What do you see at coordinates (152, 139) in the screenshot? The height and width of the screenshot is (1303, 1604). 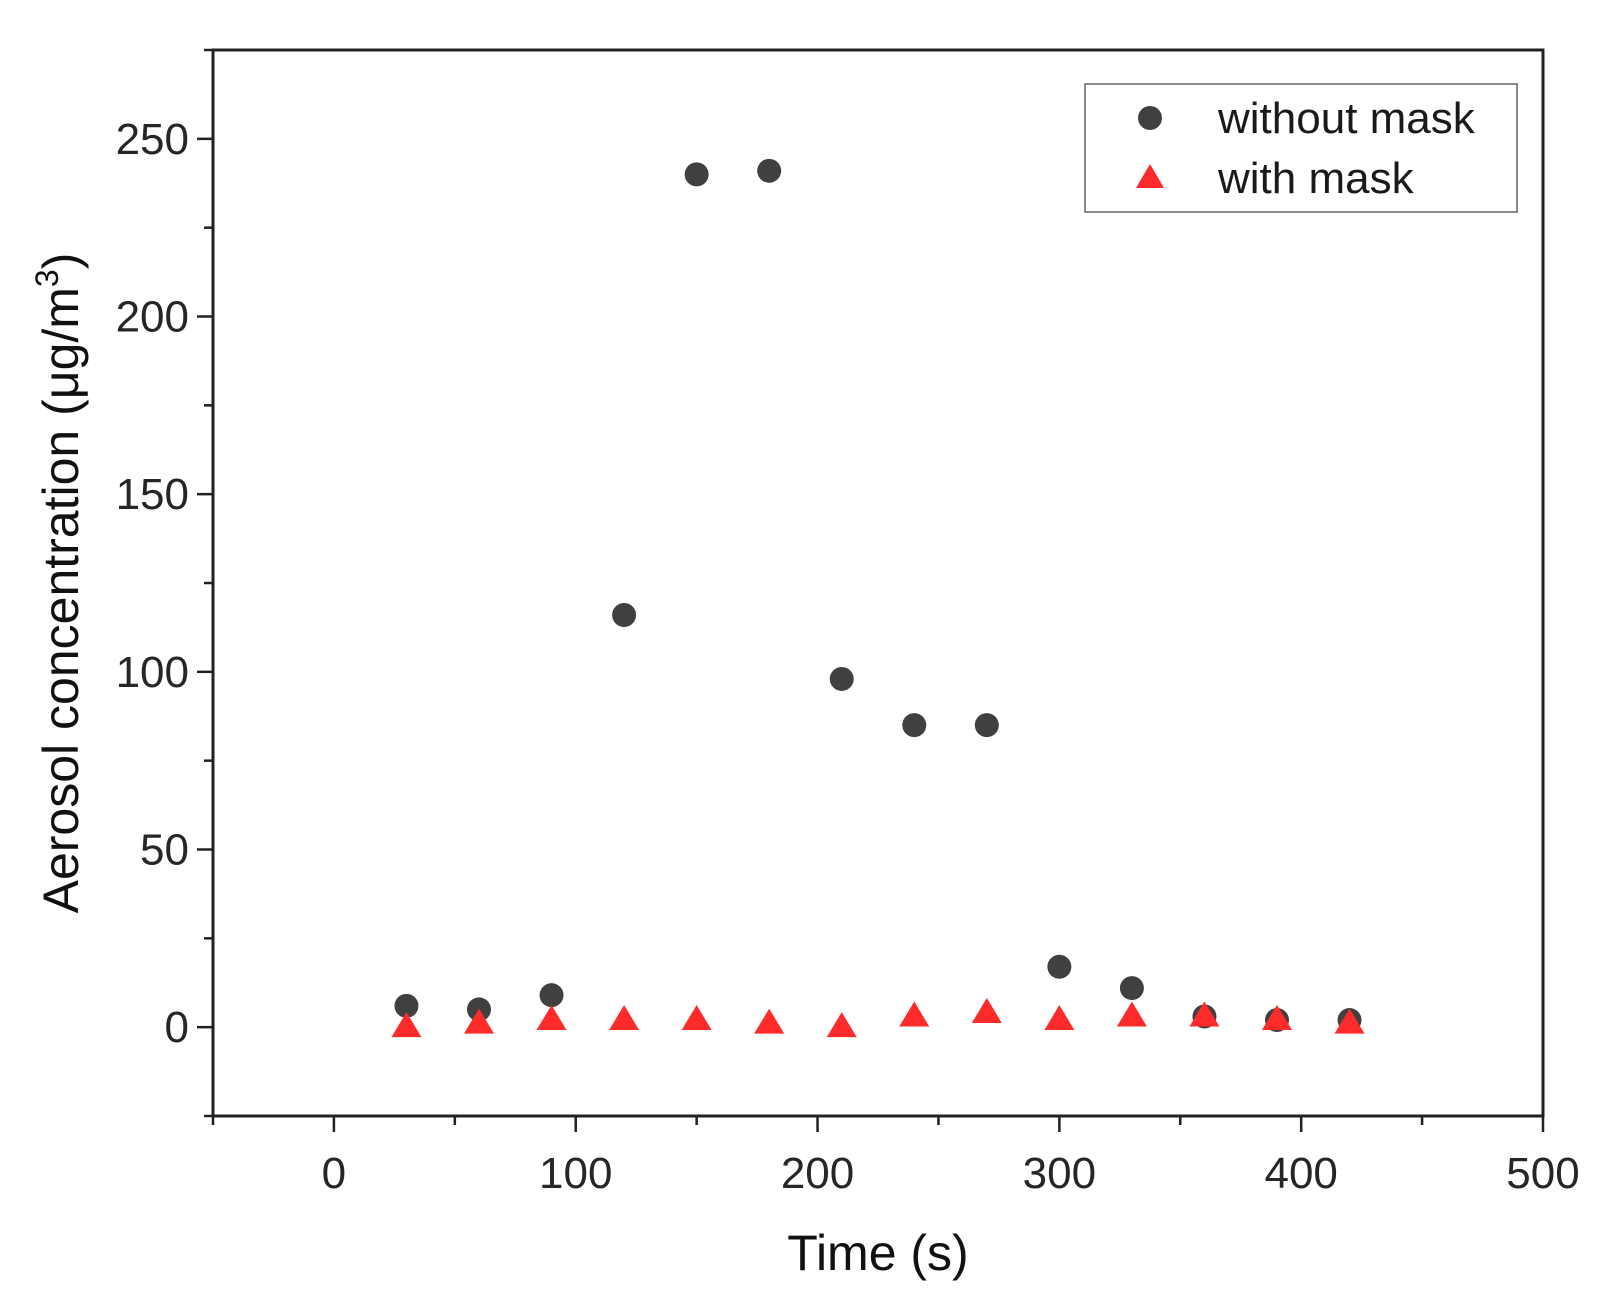 I see `y-tick-label: 250` at bounding box center [152, 139].